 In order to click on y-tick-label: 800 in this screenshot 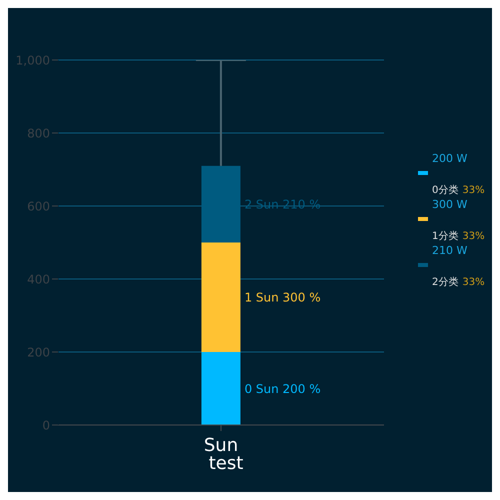, I will do `click(38, 133)`.